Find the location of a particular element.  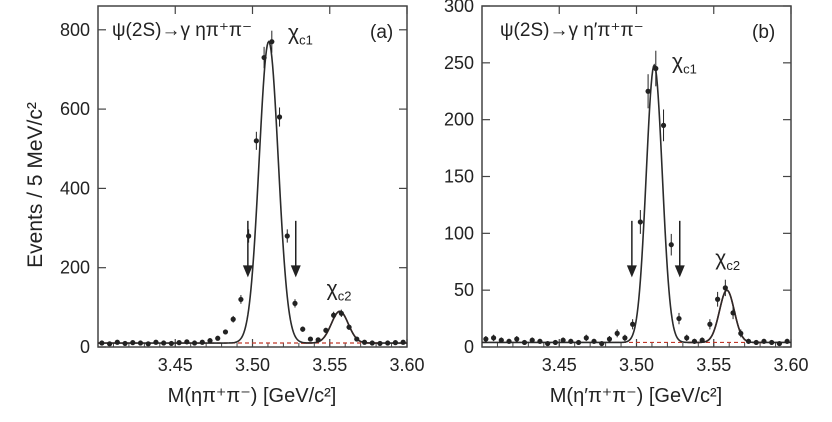

y-tick-label: 400 is located at coordinates (75, 188).